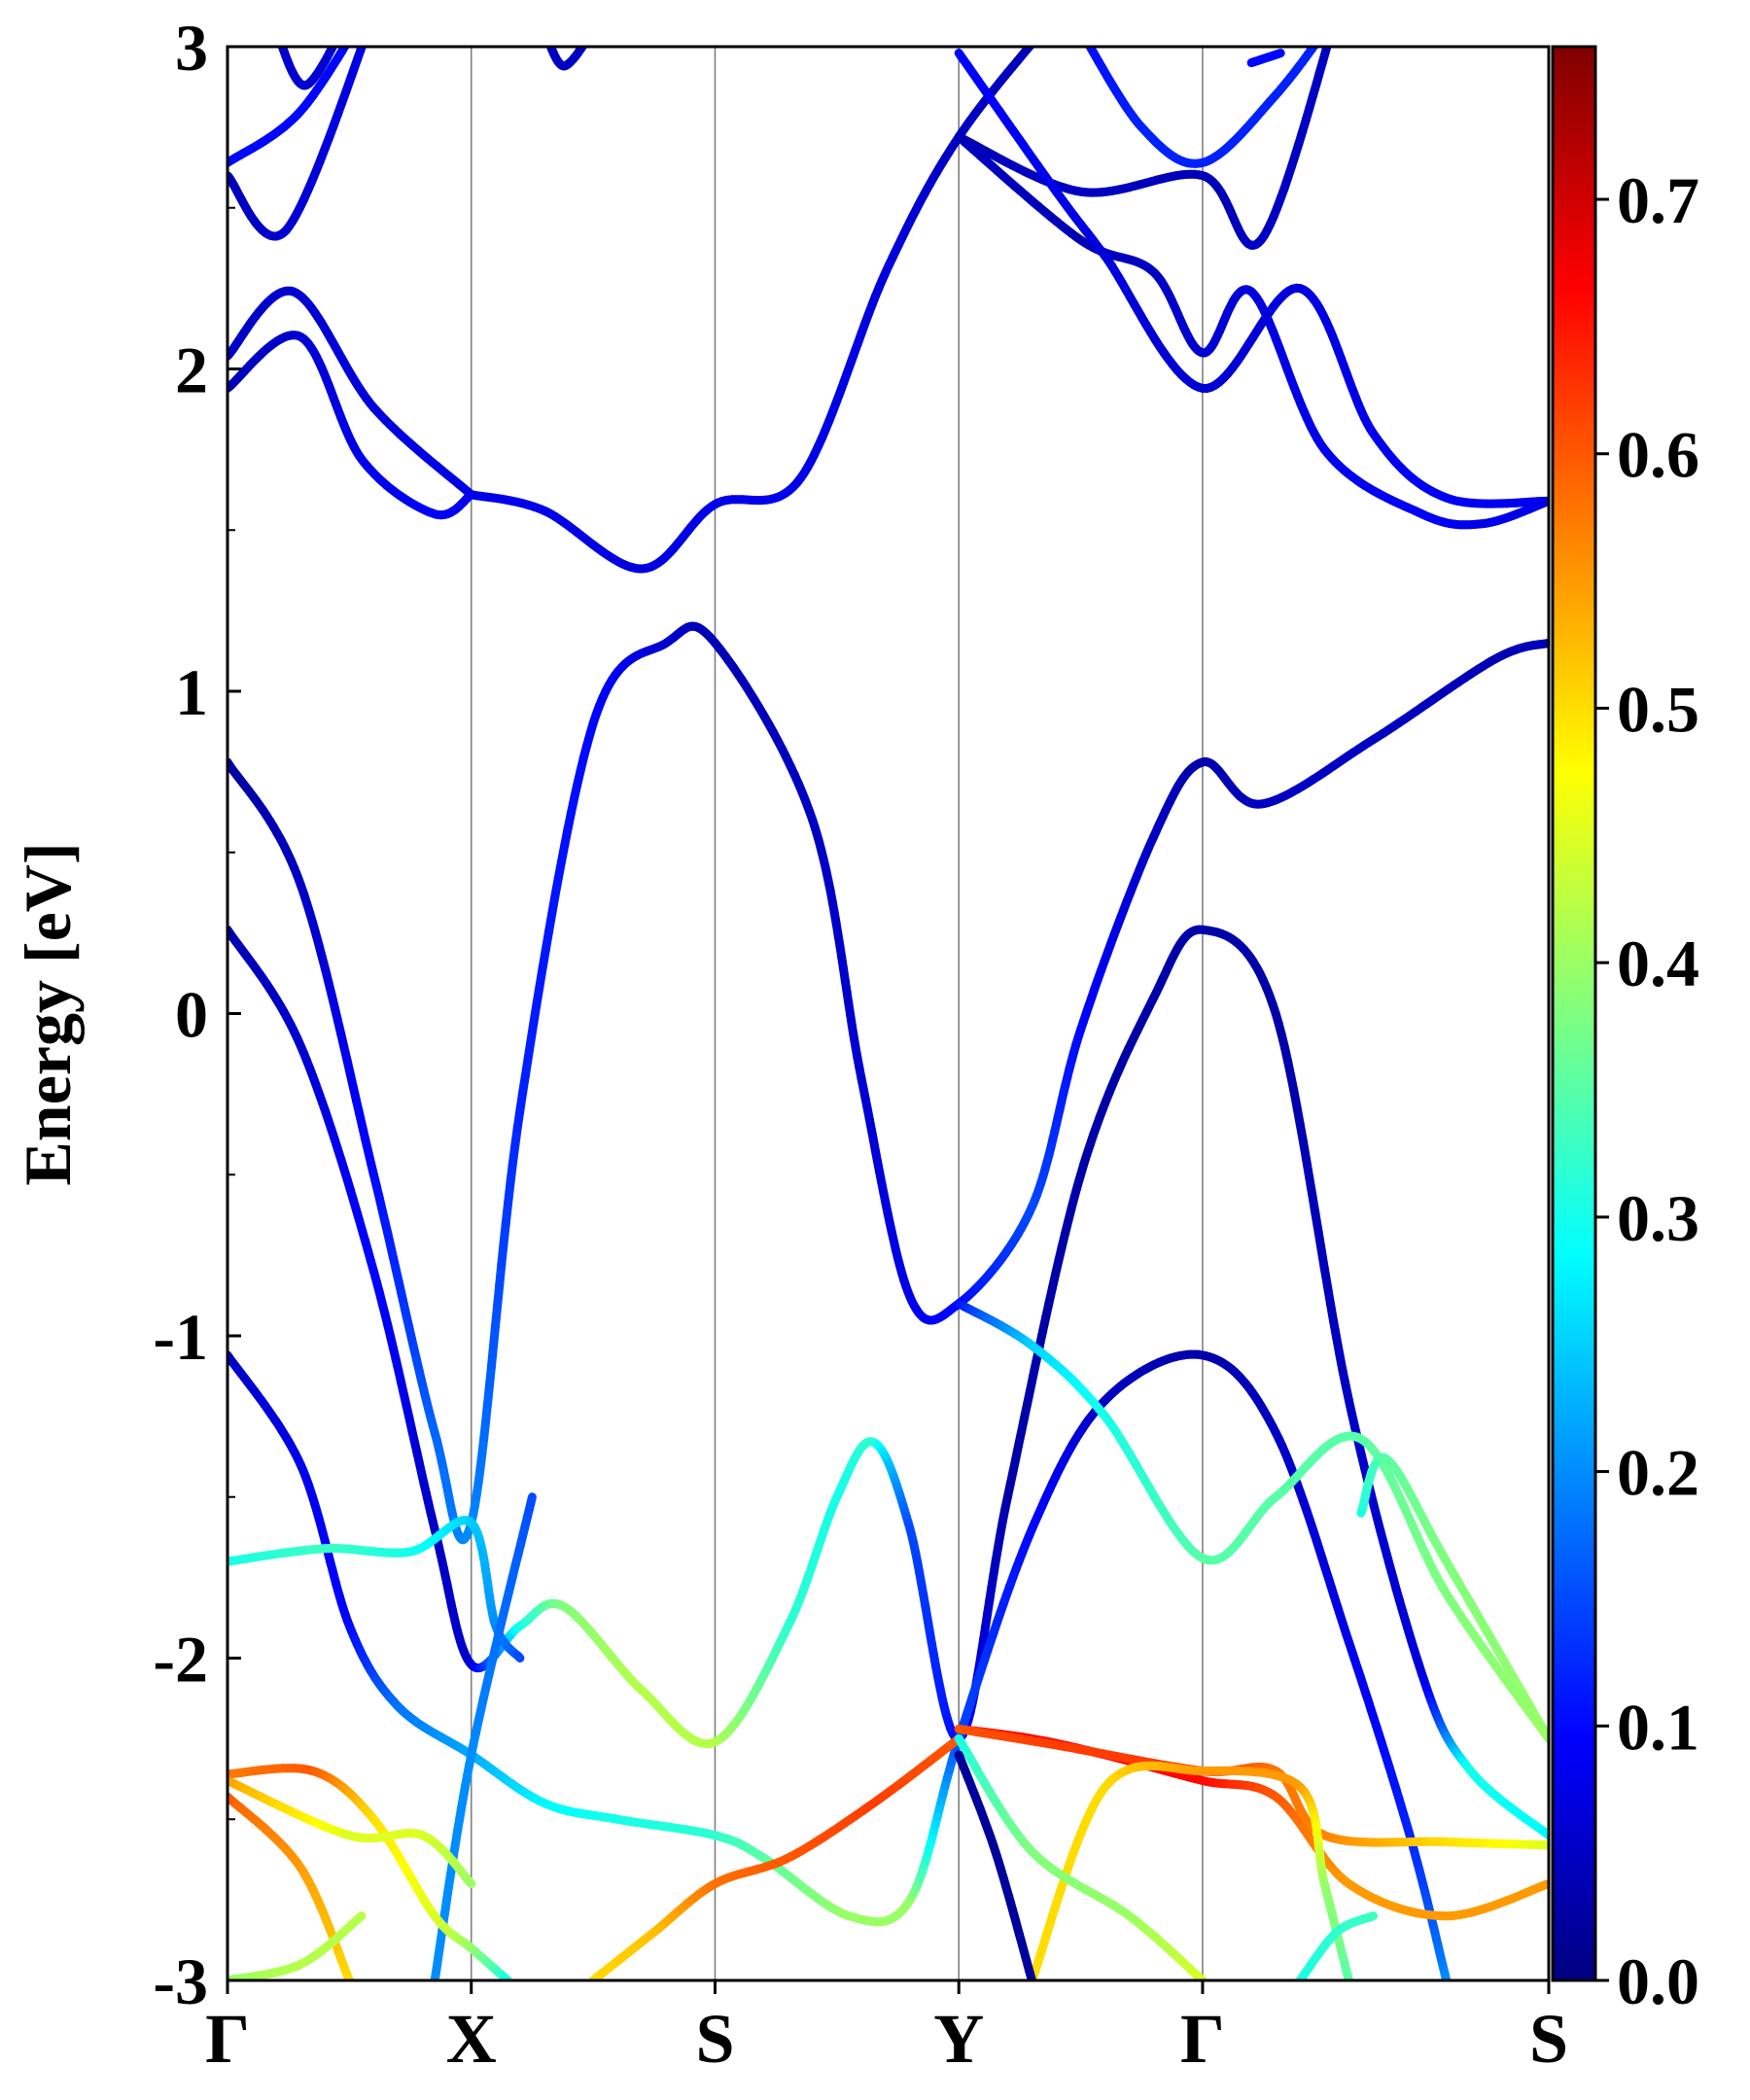  What do you see at coordinates (1625, 1031) in the screenshot?
I see `colorbar: 0.0 0.1 0.2 0.3 0.4 0.5 0.6 0.7` at bounding box center [1625, 1031].